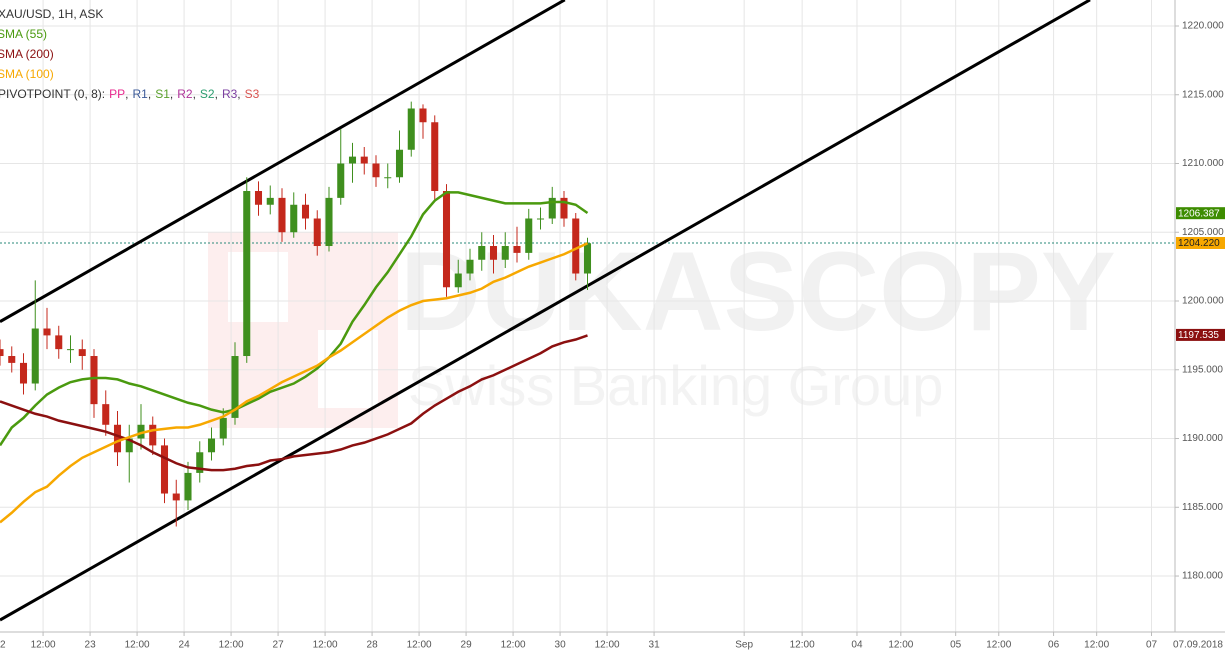  I want to click on watermark-subtitle: Swiss Banking Group, so click(675, 385).